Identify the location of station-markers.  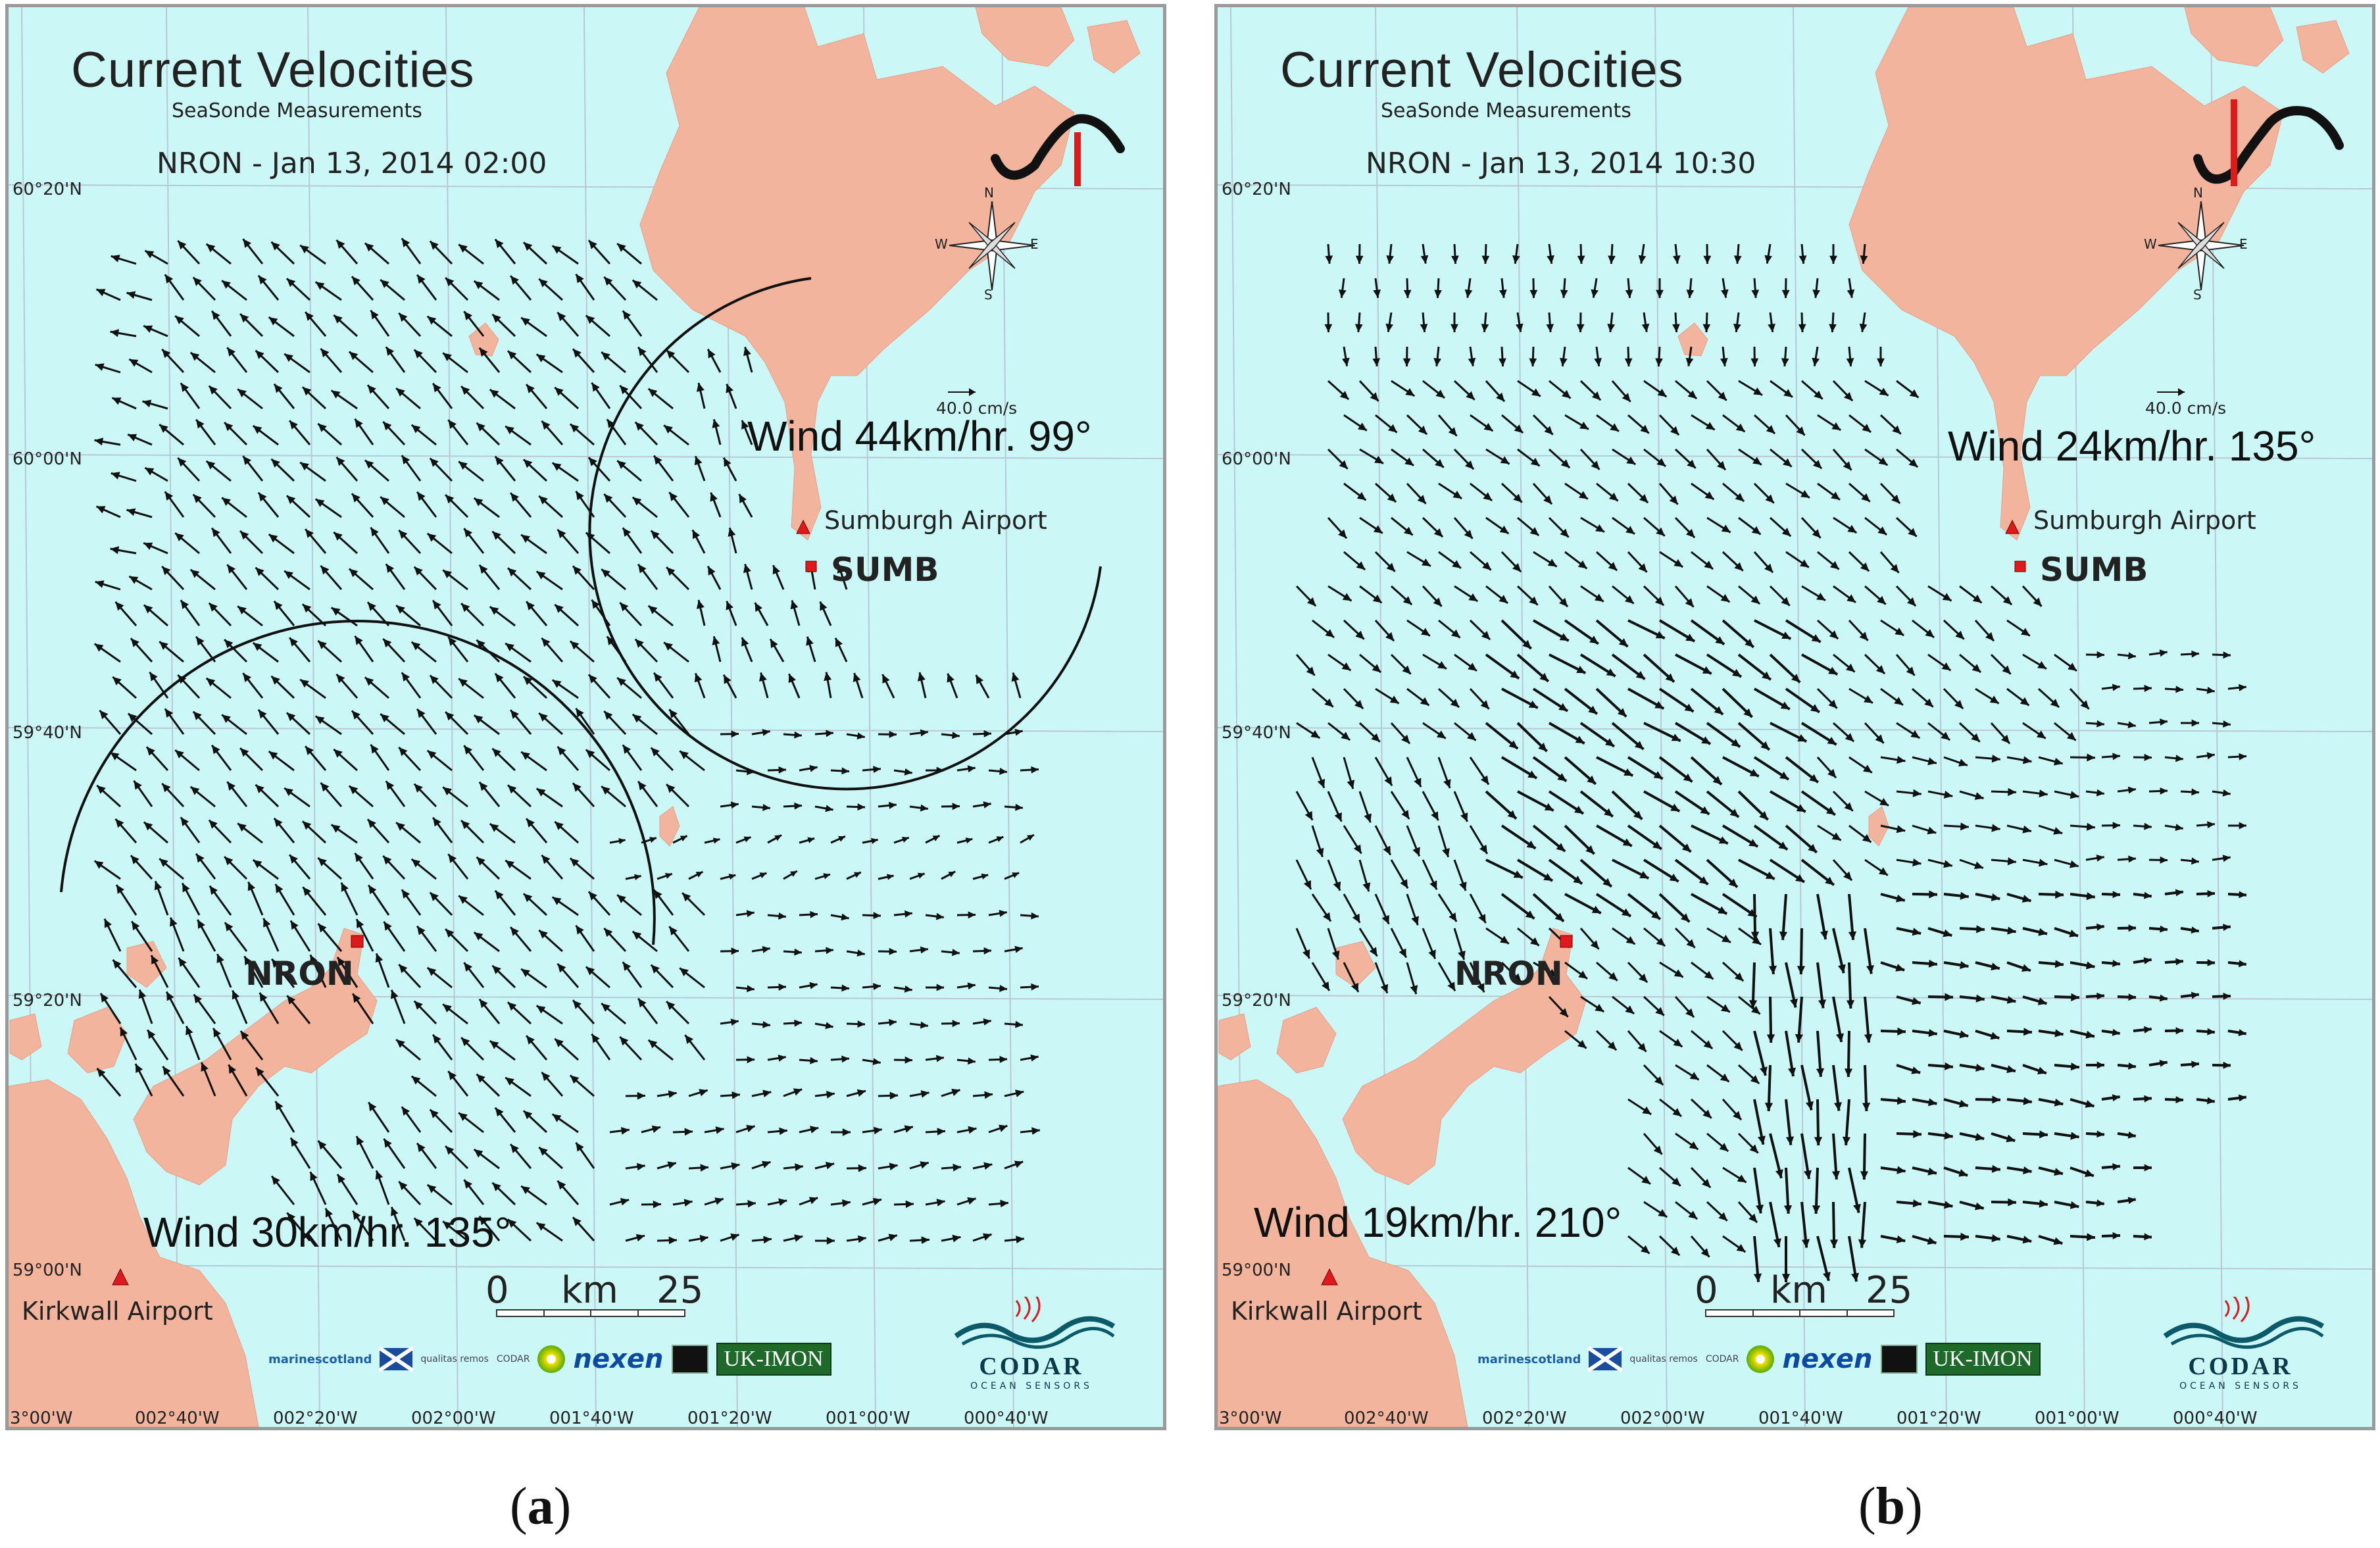
(464, 902).